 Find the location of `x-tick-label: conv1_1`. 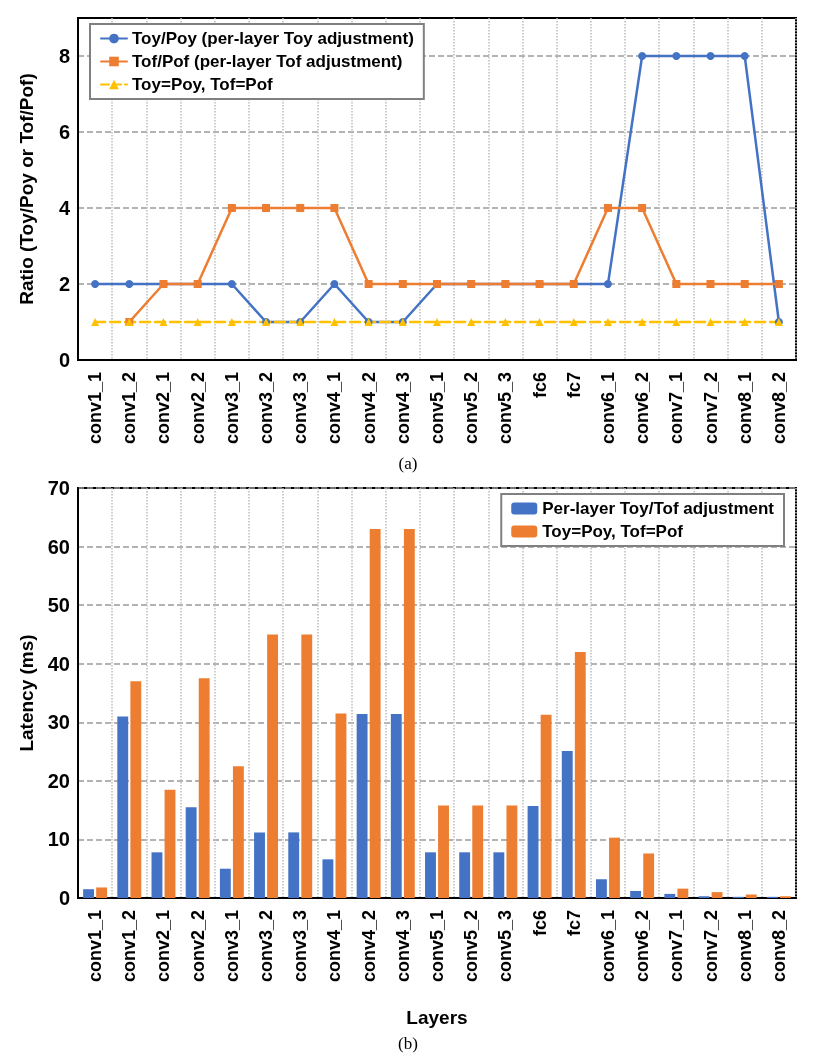

x-tick-label: conv1_1 is located at coordinates (95, 946).